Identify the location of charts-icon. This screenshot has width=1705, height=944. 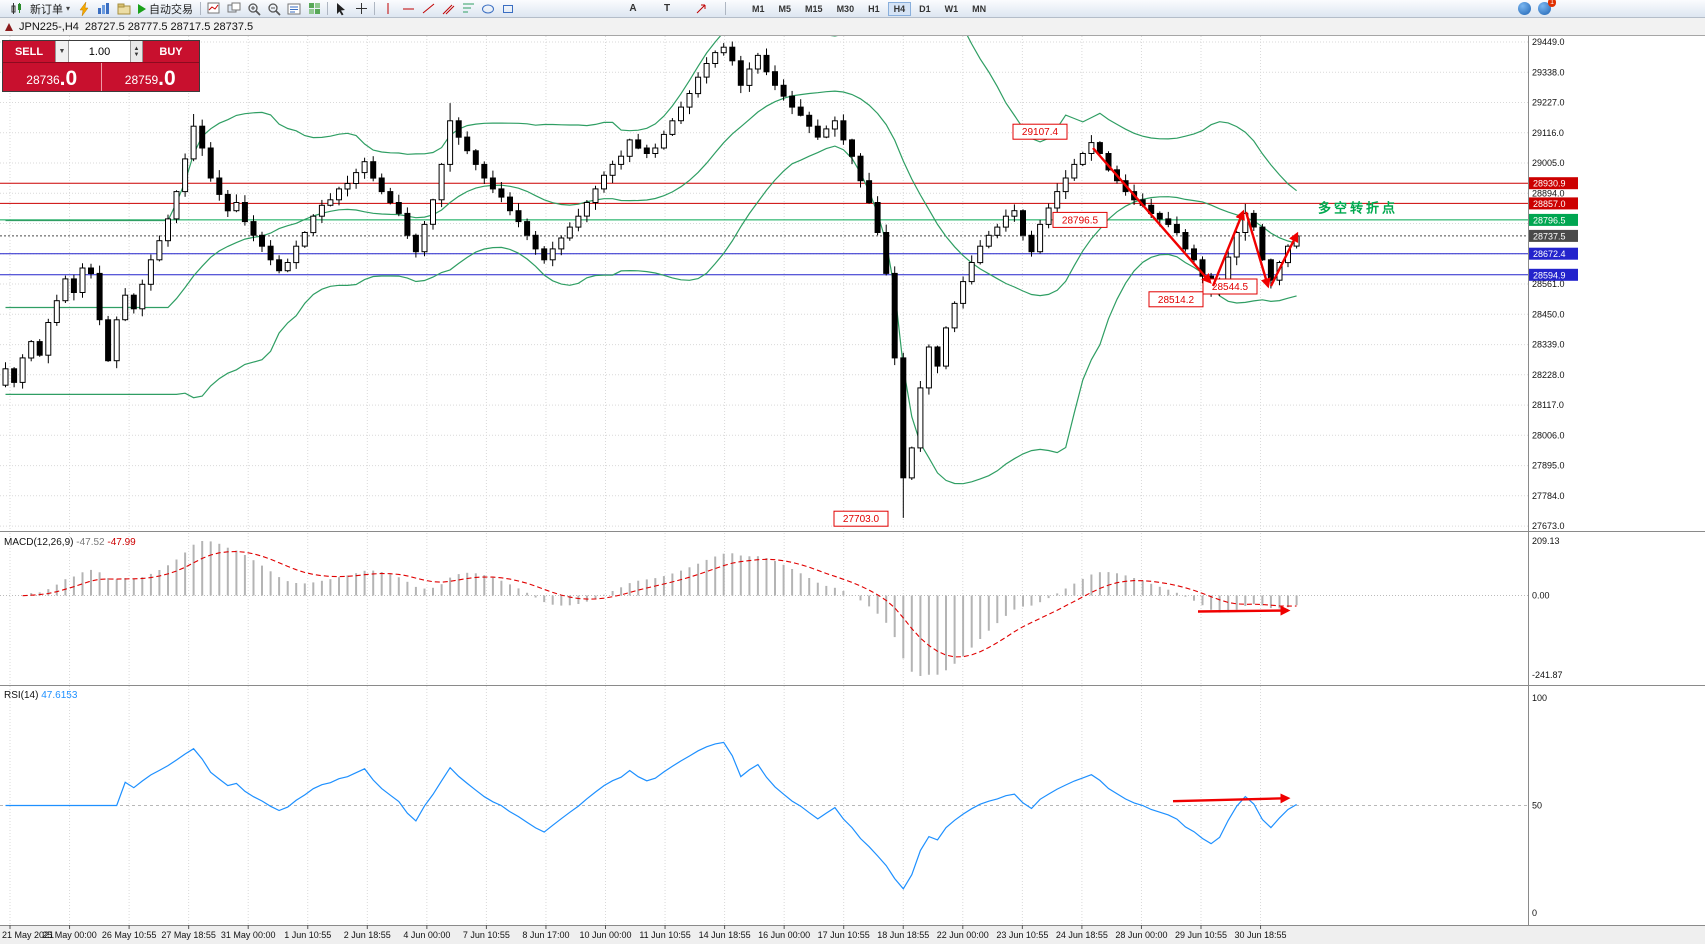
(104, 9).